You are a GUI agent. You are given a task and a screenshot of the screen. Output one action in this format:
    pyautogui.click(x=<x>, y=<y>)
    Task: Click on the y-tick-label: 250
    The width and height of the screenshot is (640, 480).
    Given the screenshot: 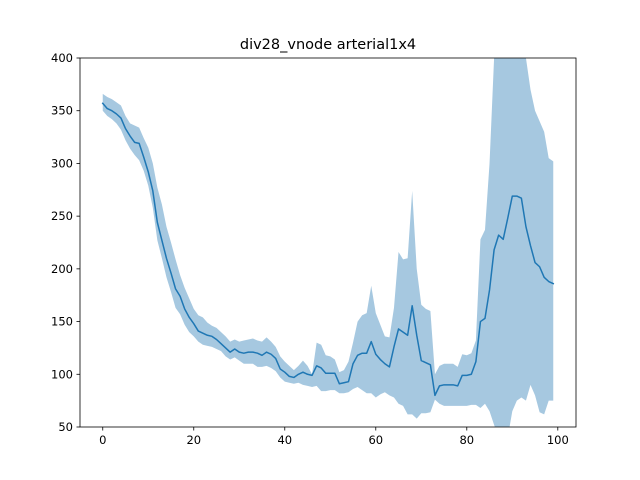 What is the action you would take?
    pyautogui.click(x=62, y=216)
    